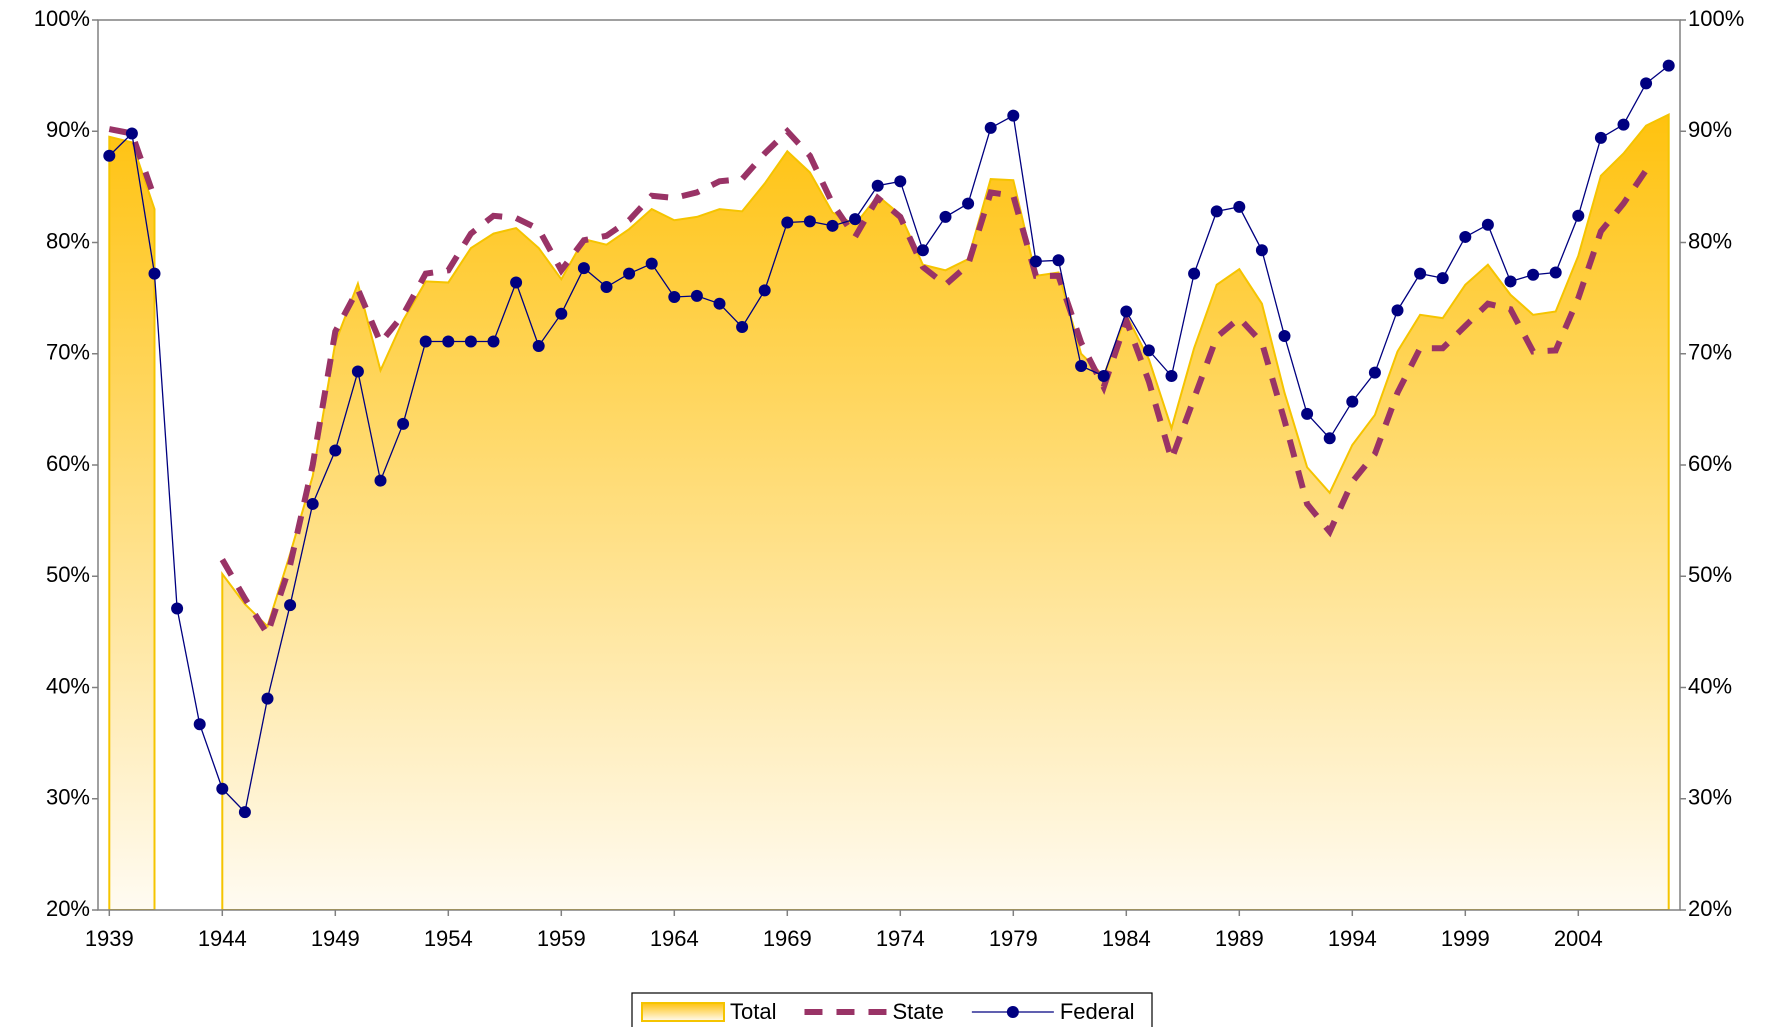  What do you see at coordinates (335, 938) in the screenshot?
I see `x-tick-label: 1949` at bounding box center [335, 938].